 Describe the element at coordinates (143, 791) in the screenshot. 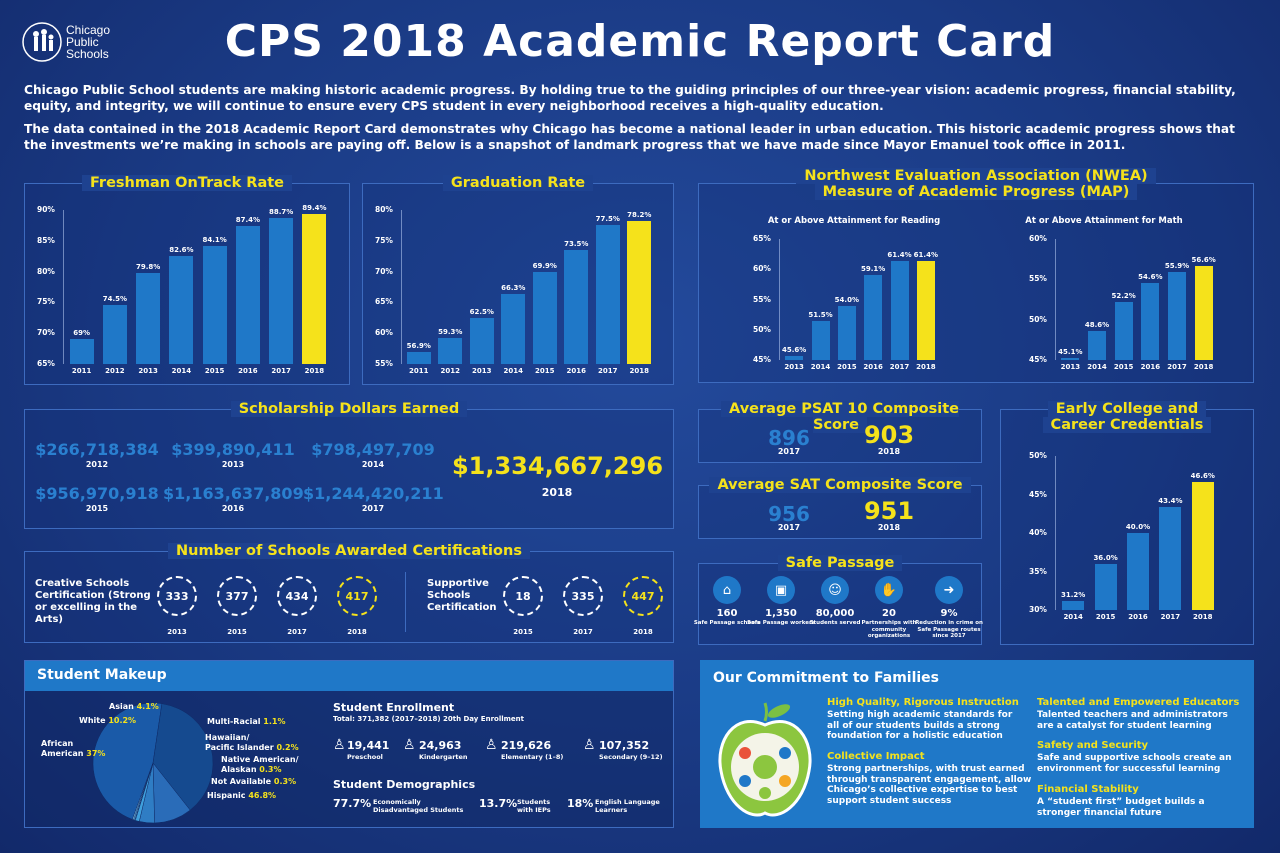

I see `pie-slice-not-available` at that location.